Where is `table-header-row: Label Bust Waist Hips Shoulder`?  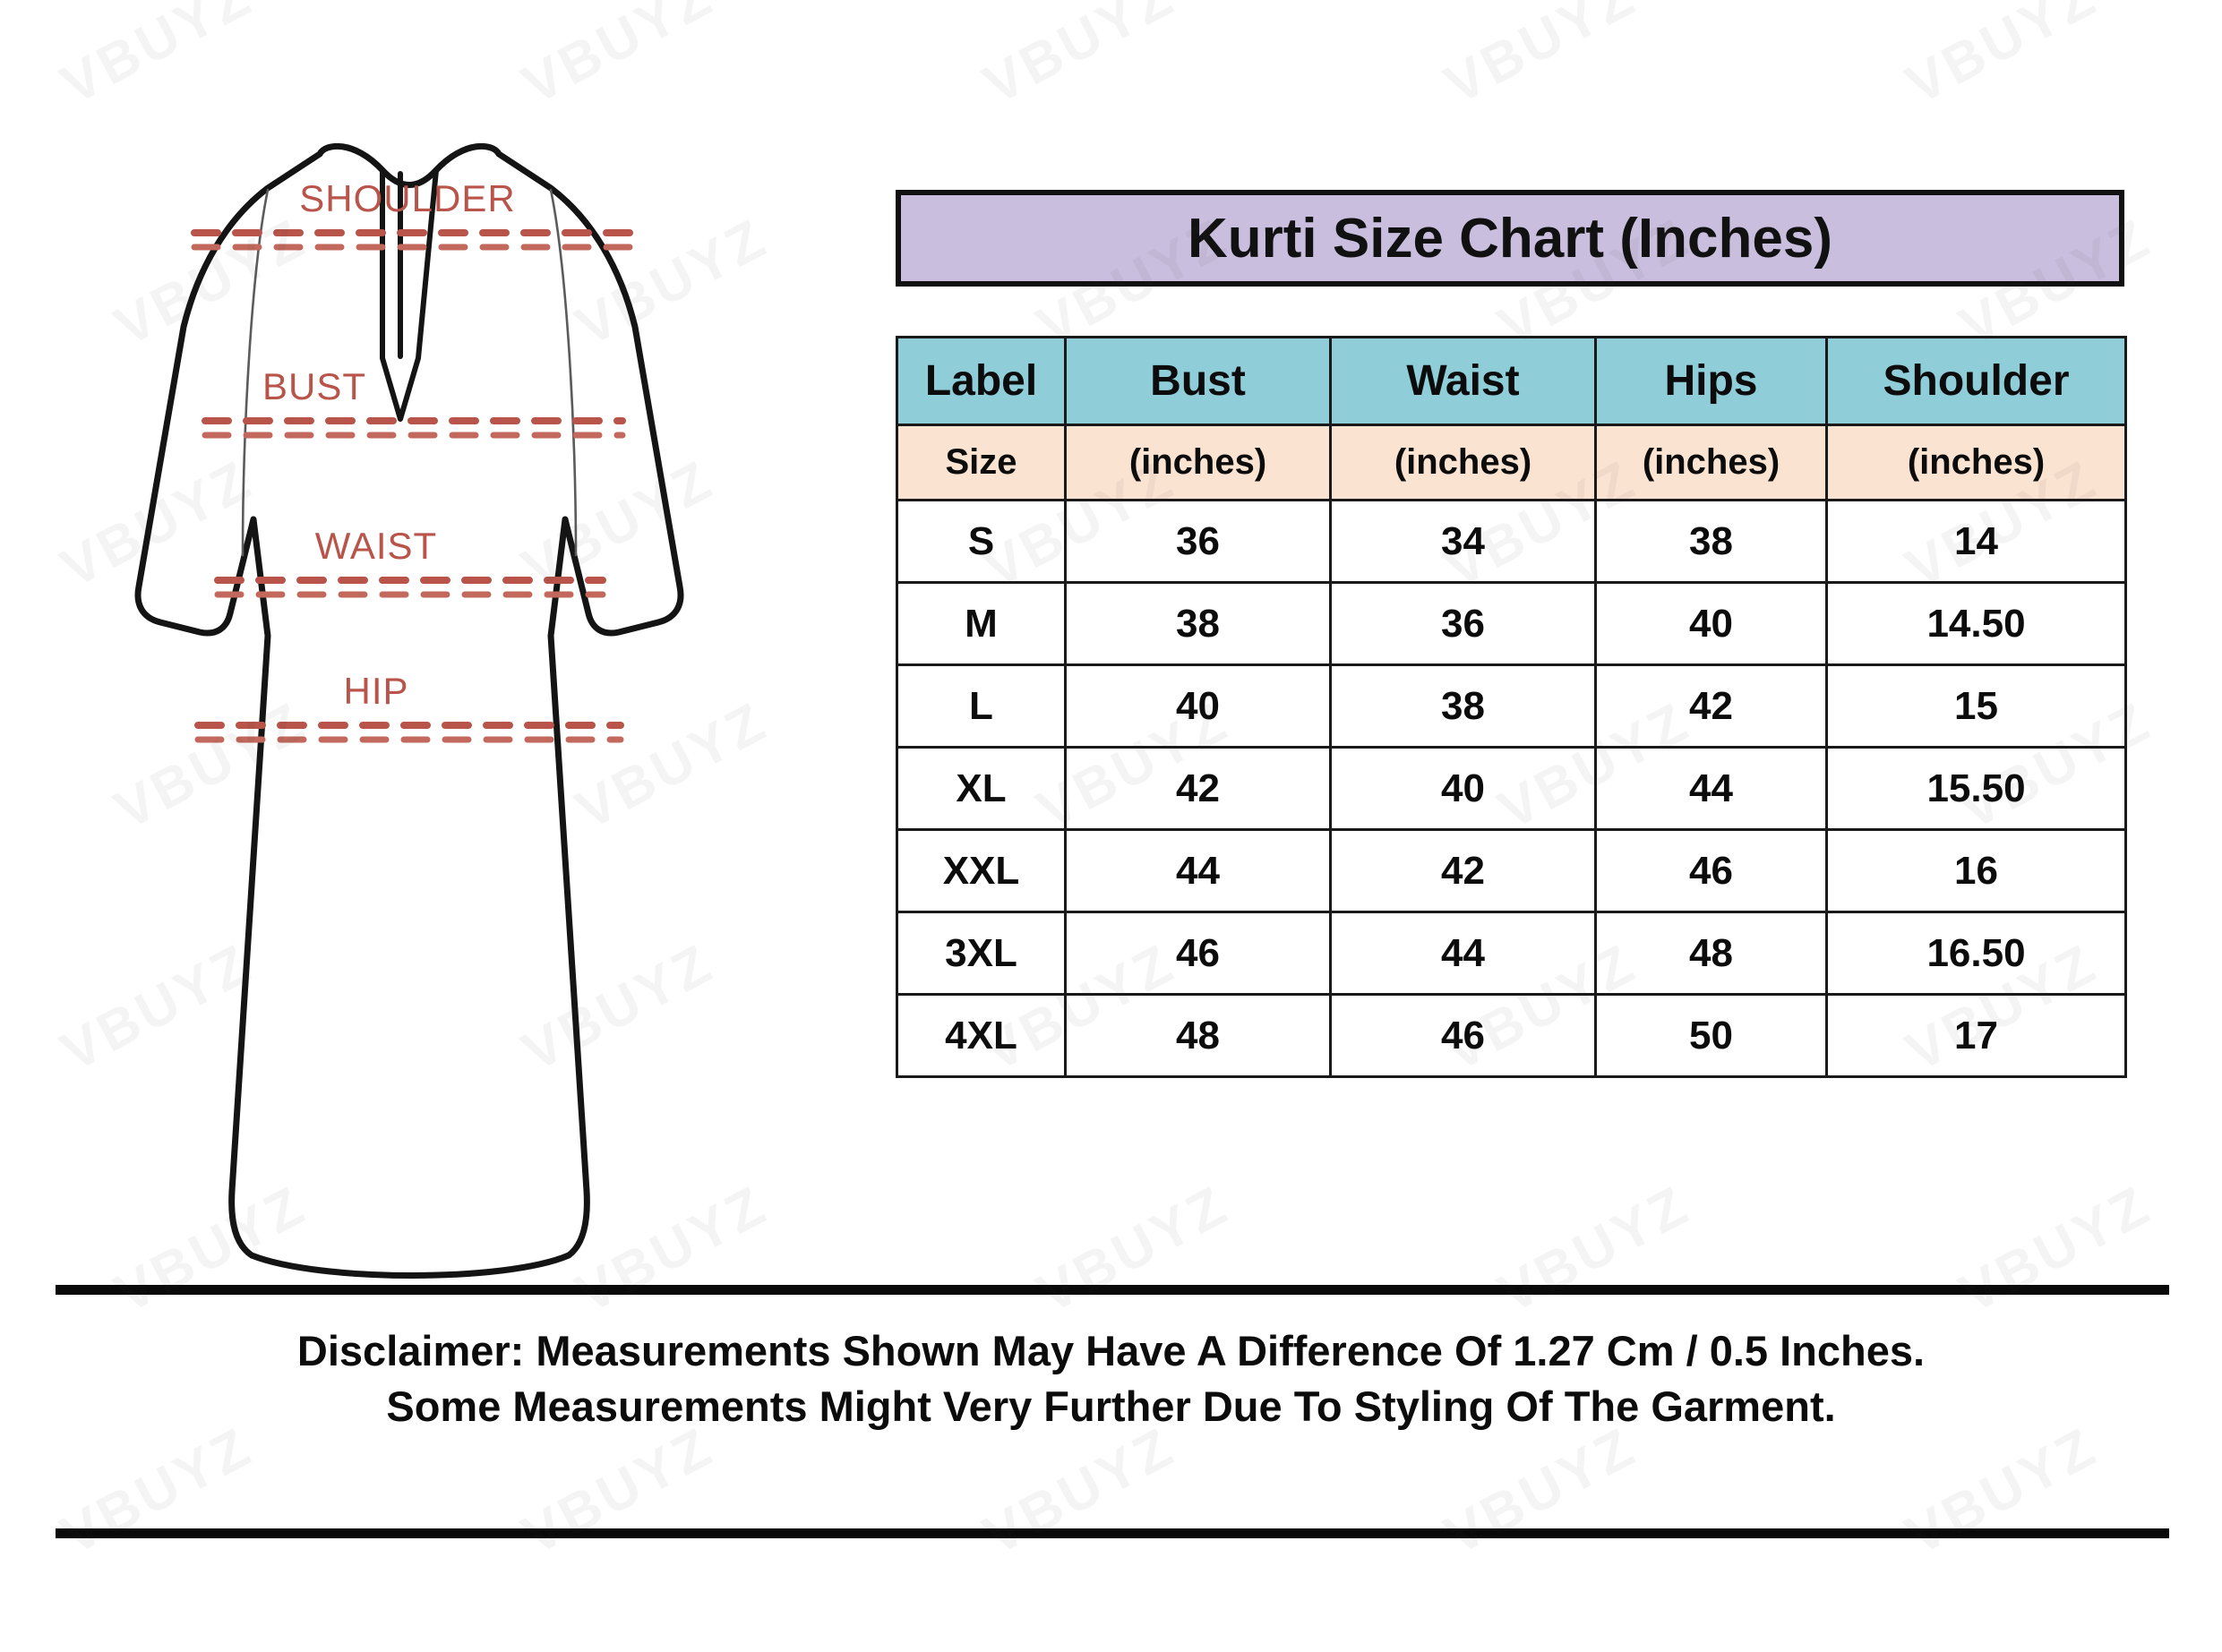 table-header-row: Label Bust Waist Hips Shoulder is located at coordinates (1511, 381).